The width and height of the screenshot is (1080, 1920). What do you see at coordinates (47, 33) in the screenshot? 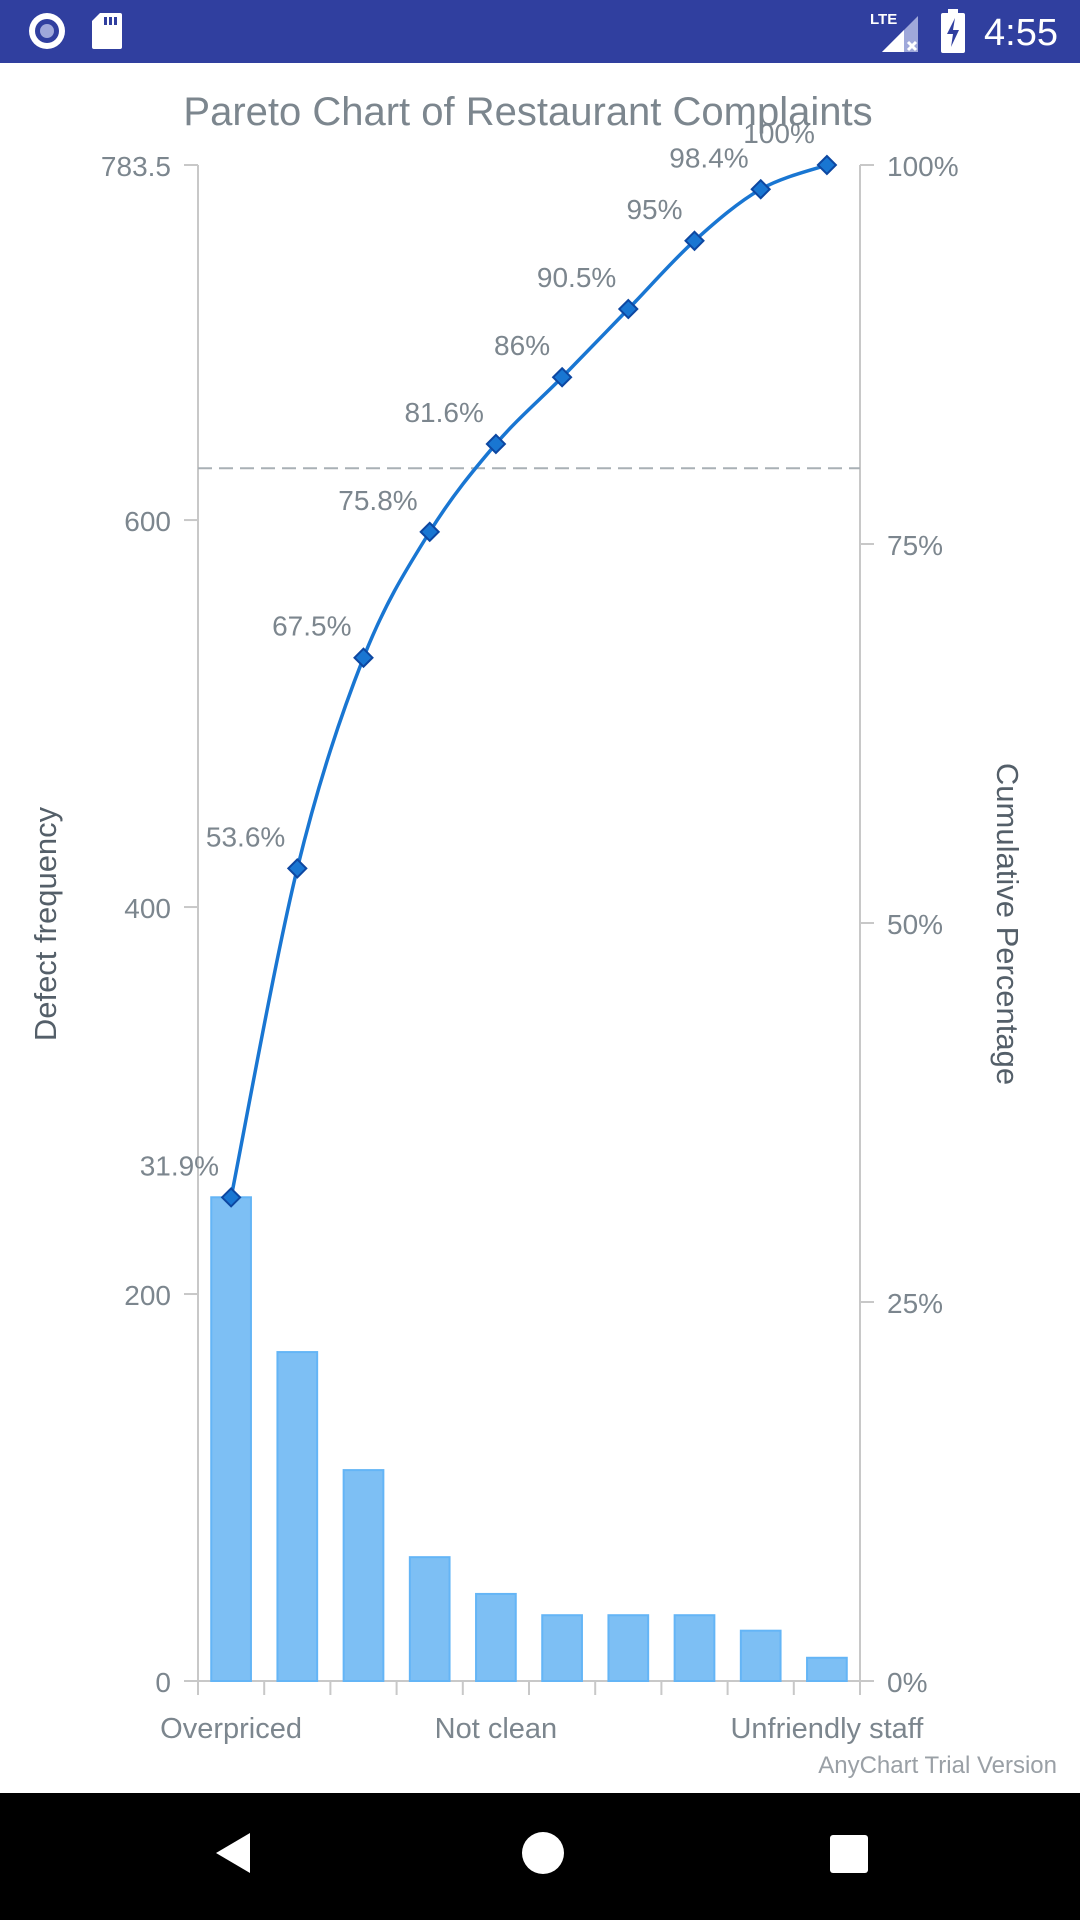
I see `record-icon` at bounding box center [47, 33].